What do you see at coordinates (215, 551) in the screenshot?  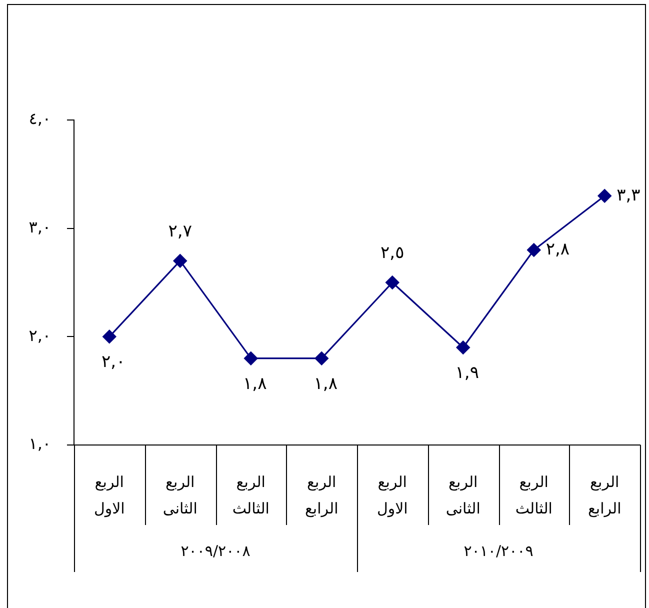 I see `text: ٢٠٠٩/٢٠٠٨` at bounding box center [215, 551].